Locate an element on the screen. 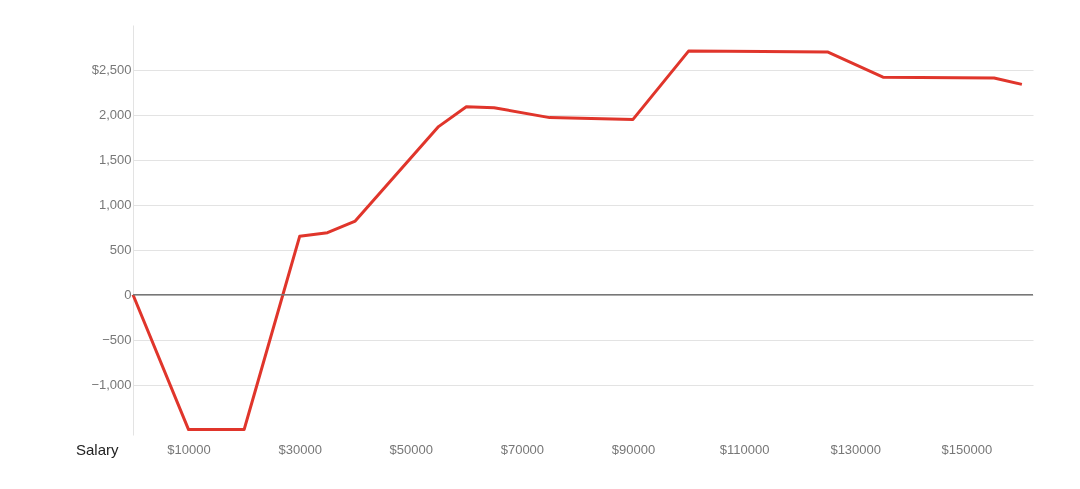 This screenshot has height=489, width=1080. y-tick-label: −1,000 is located at coordinates (111, 385).